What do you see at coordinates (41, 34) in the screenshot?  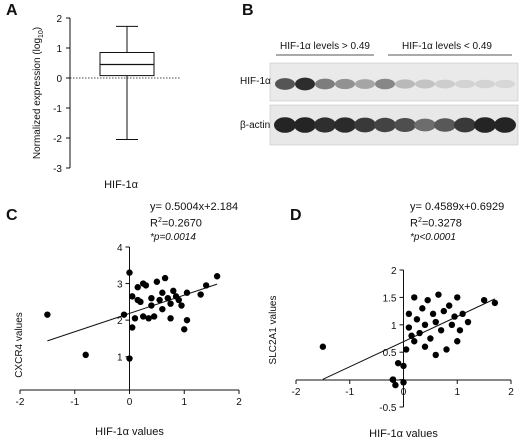 I see `y-axis-label-subscript: 10` at bounding box center [41, 34].